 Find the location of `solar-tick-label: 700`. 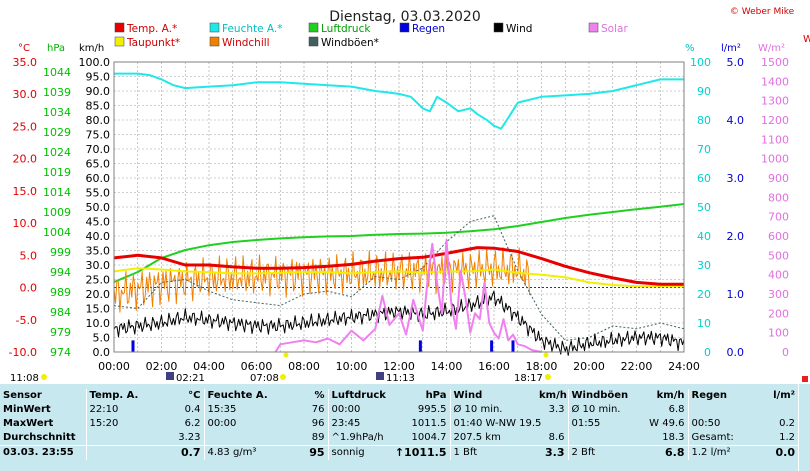

solar-tick-label: 700 is located at coordinates (778, 217).